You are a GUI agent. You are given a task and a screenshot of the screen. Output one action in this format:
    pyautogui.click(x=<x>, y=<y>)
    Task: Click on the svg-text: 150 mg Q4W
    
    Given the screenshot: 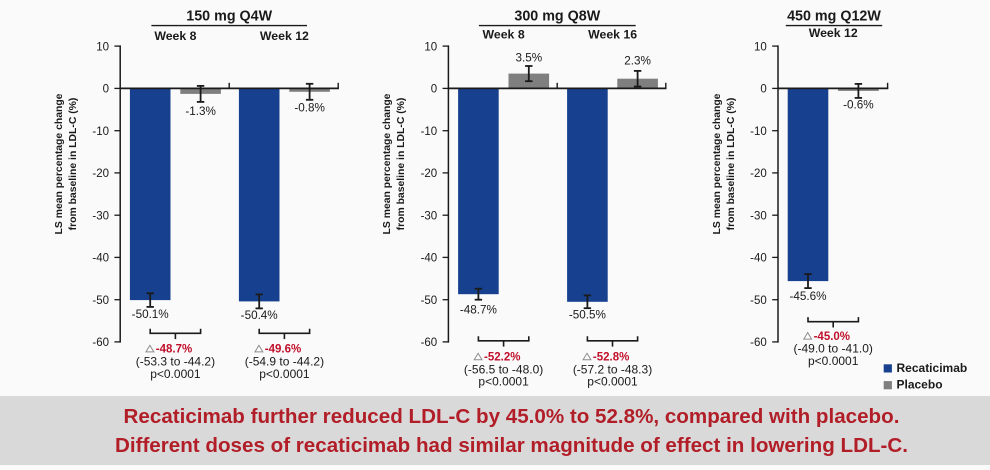 What is the action you would take?
    pyautogui.click(x=229, y=16)
    